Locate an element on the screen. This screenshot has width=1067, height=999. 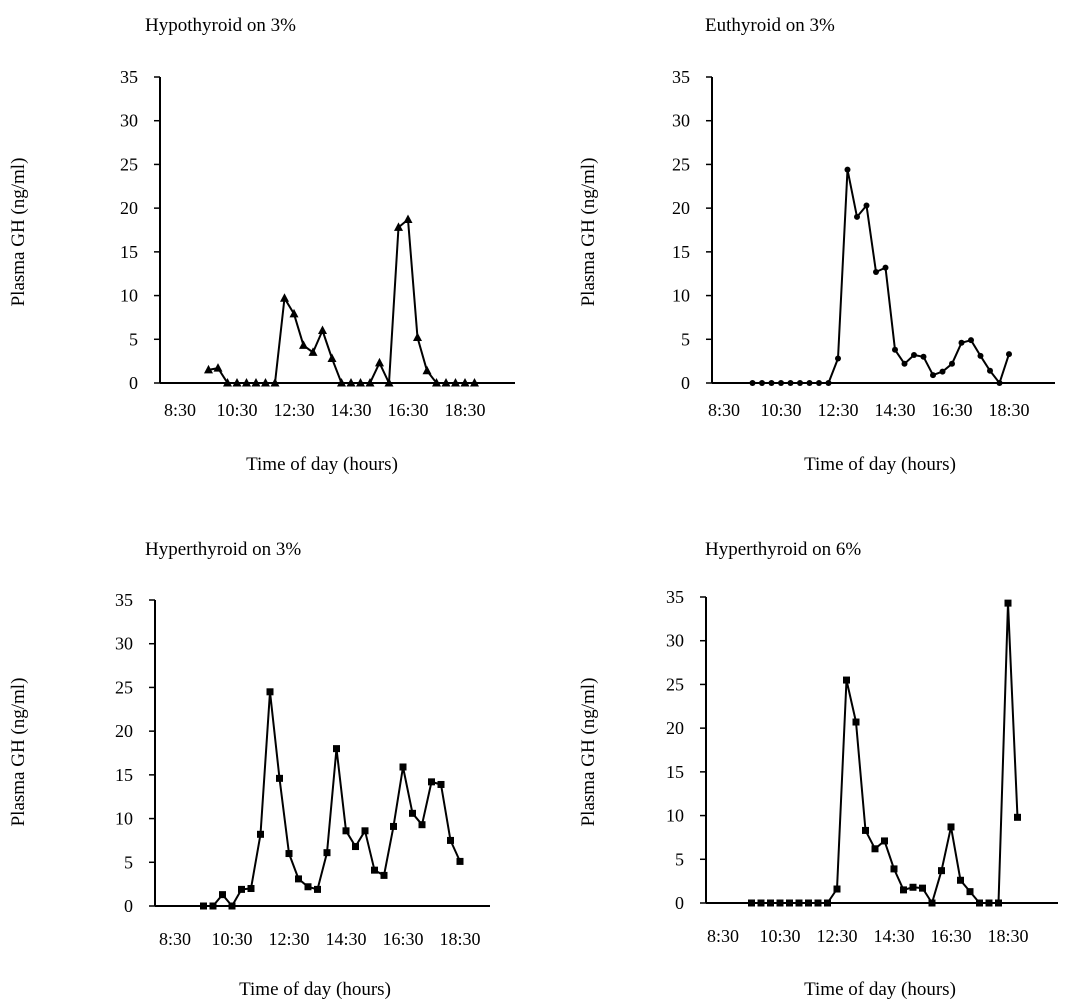
x-tick-label: 8:30 is located at coordinates (175, 939).